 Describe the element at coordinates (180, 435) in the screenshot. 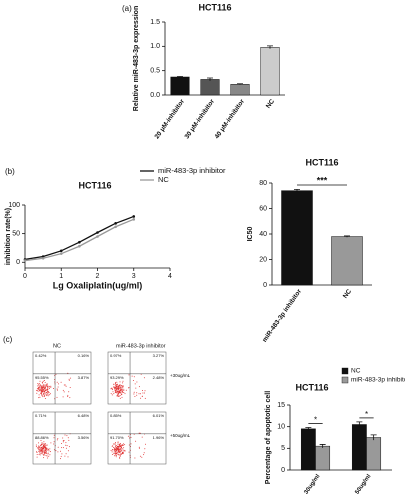

I see `row-label: +50ug/mL` at that location.